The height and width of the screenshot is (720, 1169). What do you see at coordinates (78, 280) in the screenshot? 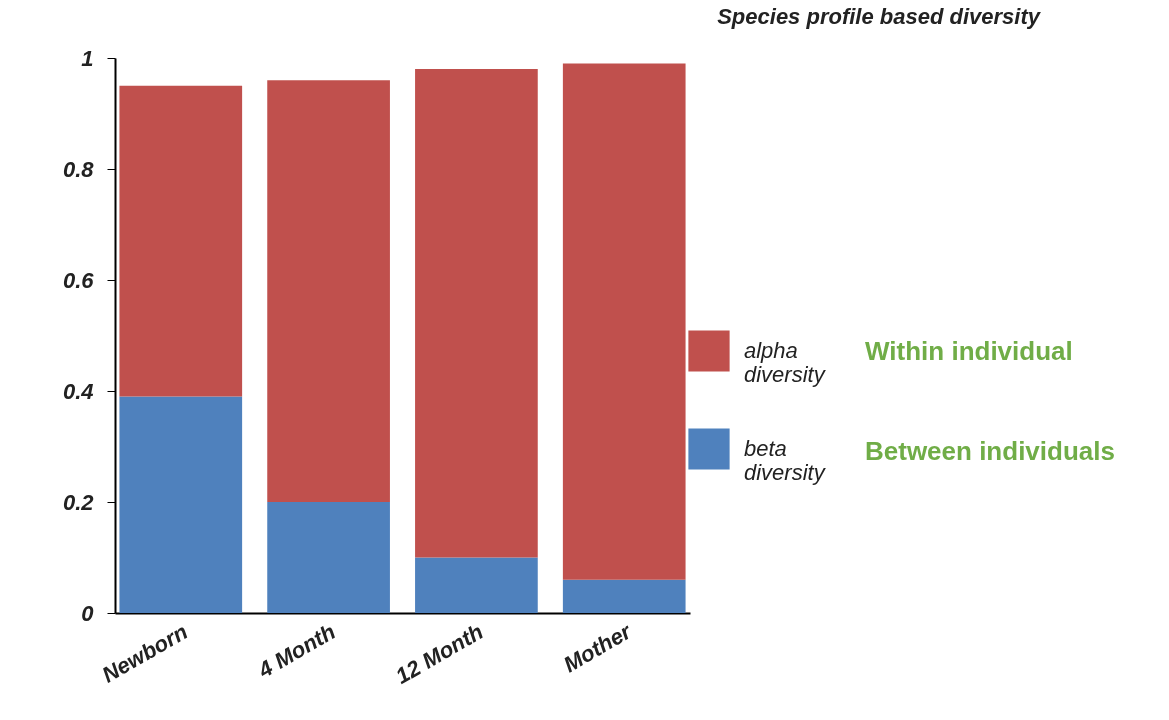
I see `y-tick-label: 0.6` at bounding box center [78, 280].